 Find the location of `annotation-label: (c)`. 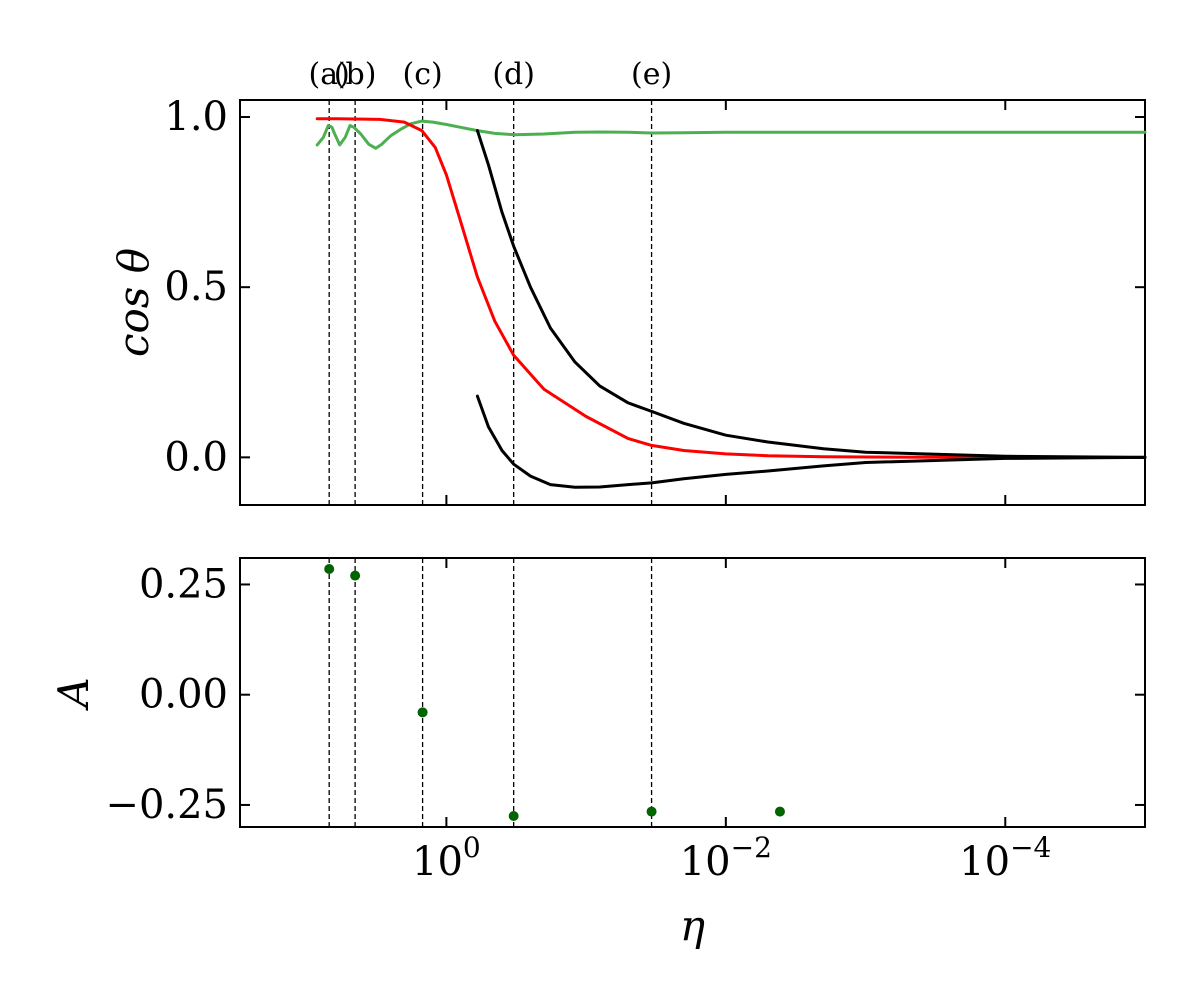

annotation-label: (c) is located at coordinates (422, 74).